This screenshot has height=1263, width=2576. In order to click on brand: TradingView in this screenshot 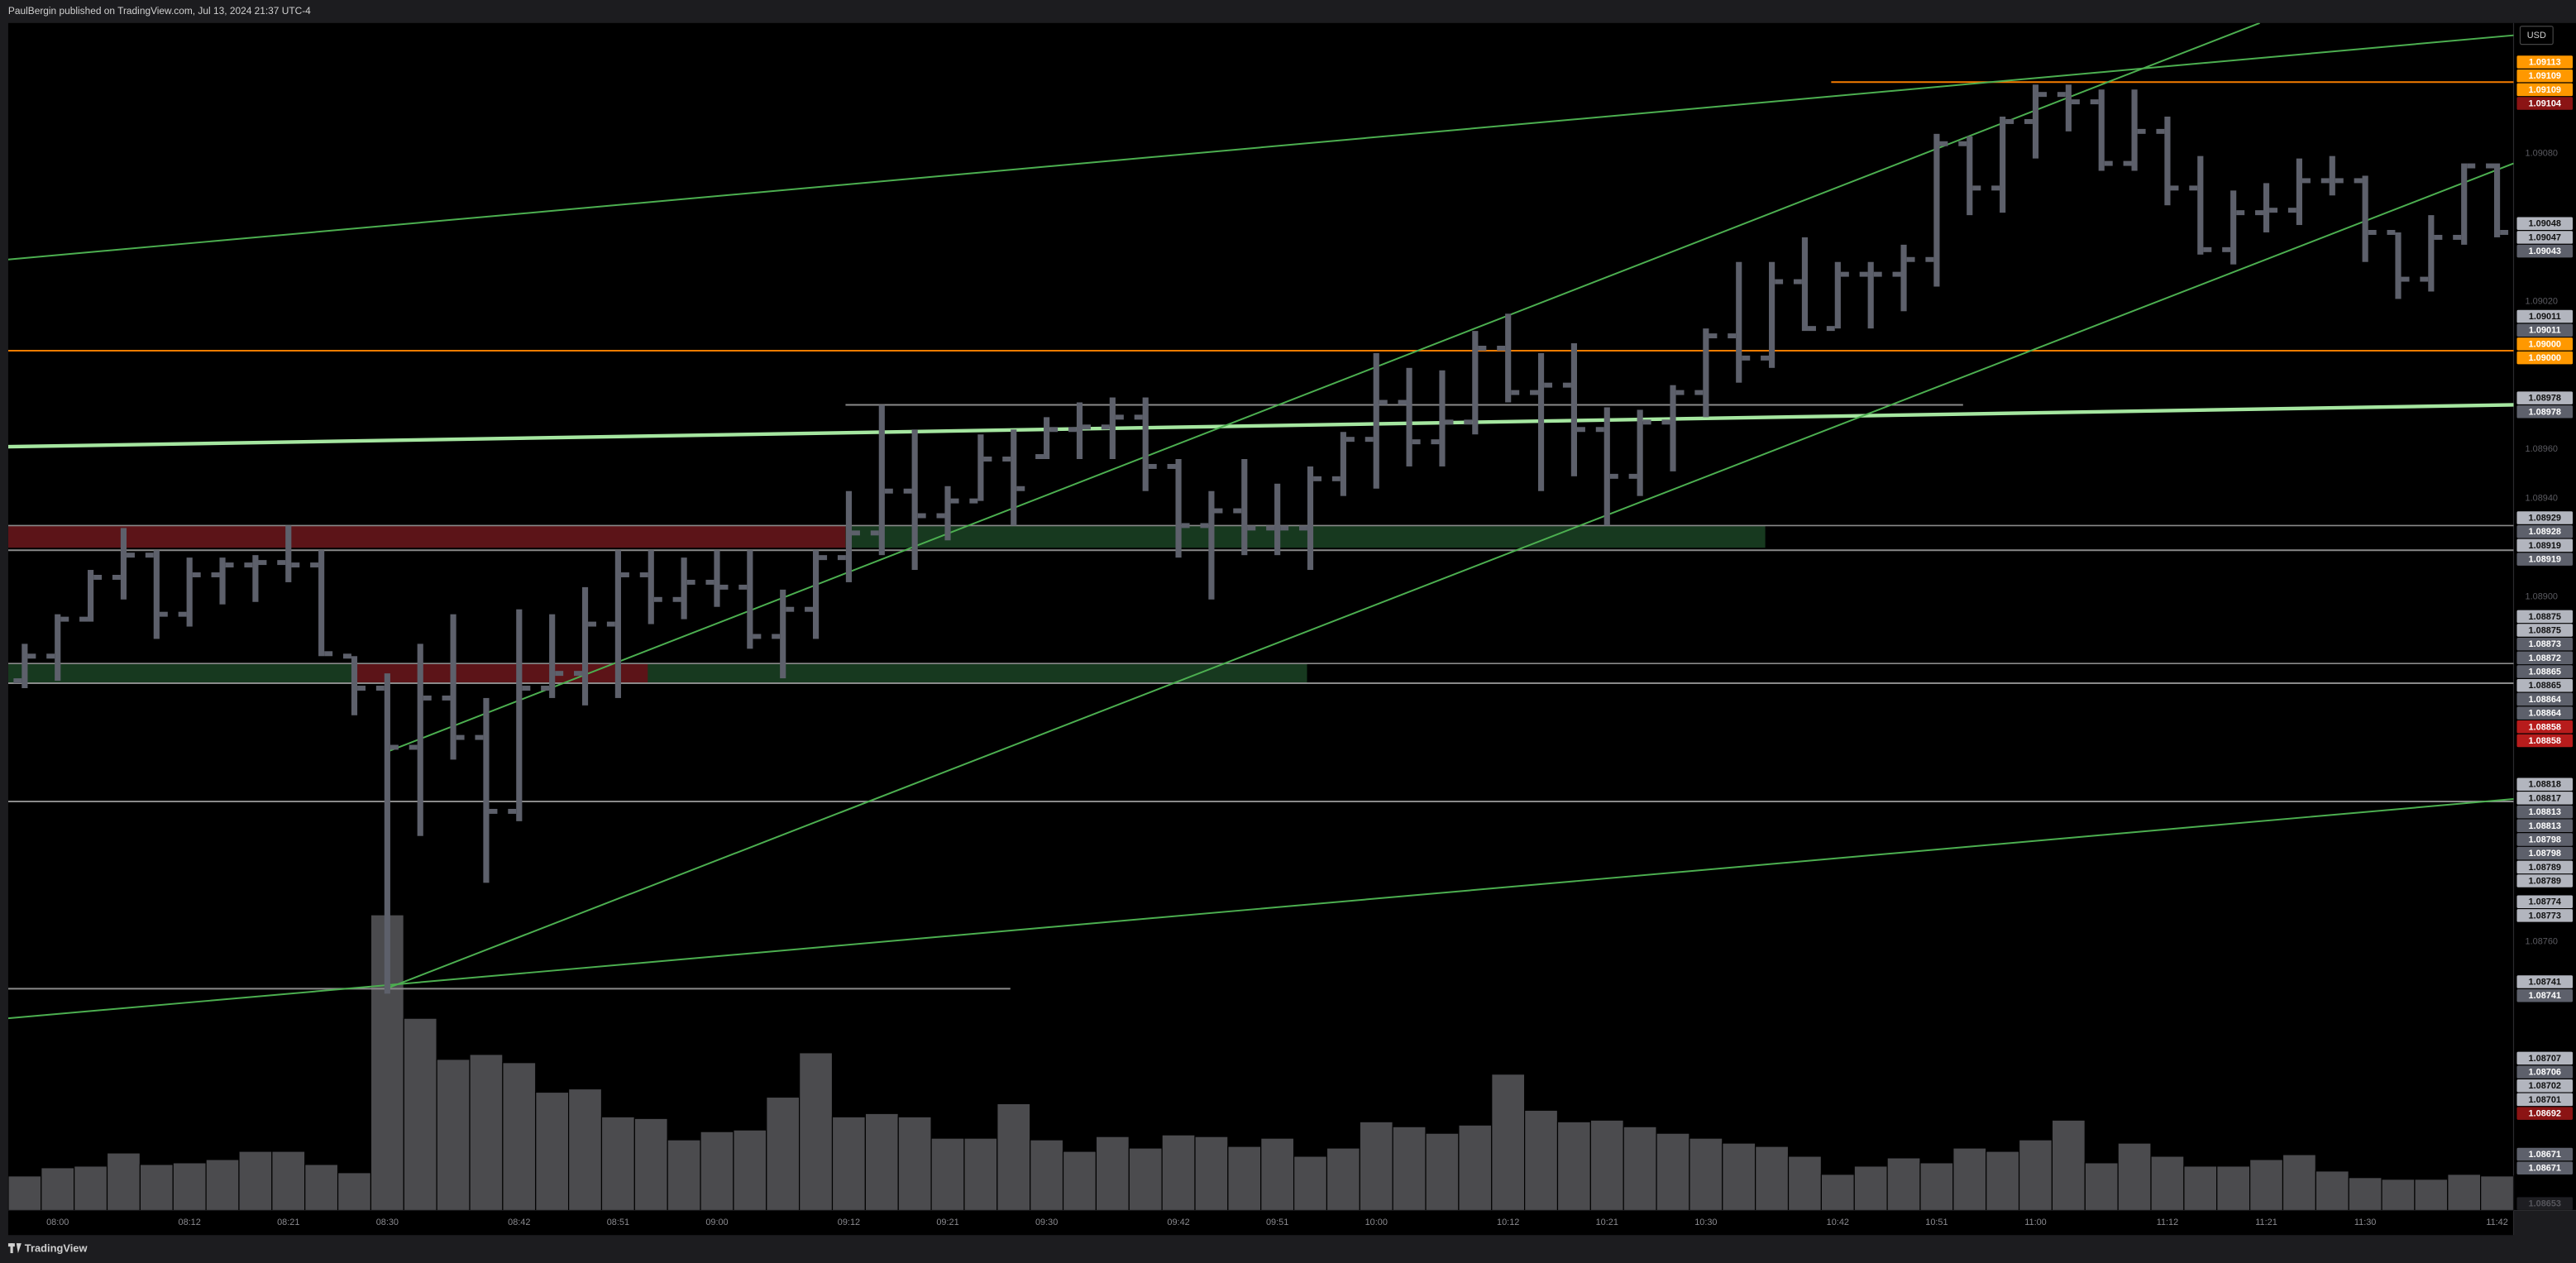, I will do `click(56, 1248)`.